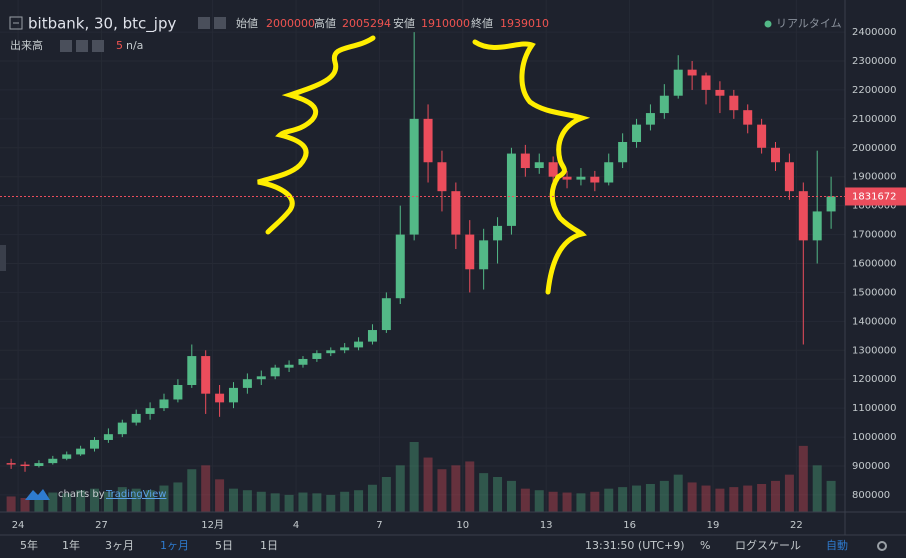 The image size is (906, 558). What do you see at coordinates (204, 23) in the screenshot?
I see `eye-button` at bounding box center [204, 23].